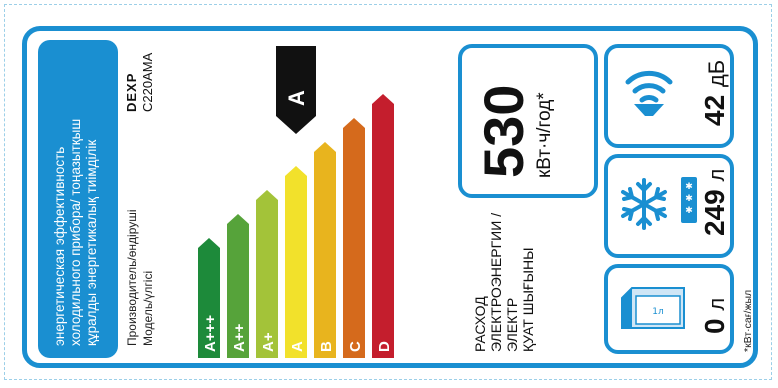 This screenshot has height=388, width=778. I want to click on milk-carton-icon: 1л, so click(653, 308).